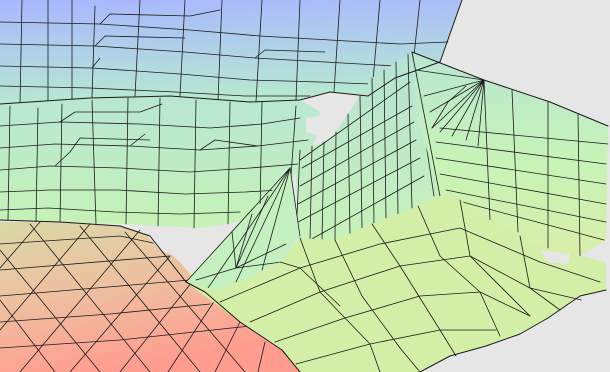 The height and width of the screenshot is (372, 610). What do you see at coordinates (243, 228) in the screenshot?
I see `mesh-region-fan` at bounding box center [243, 228].